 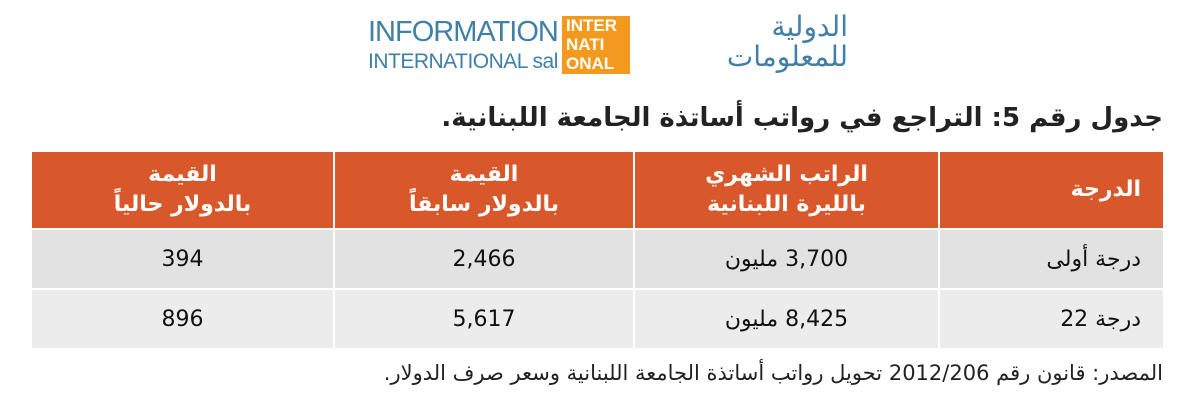 I want to click on table-cell: 2,466, so click(x=484, y=259).